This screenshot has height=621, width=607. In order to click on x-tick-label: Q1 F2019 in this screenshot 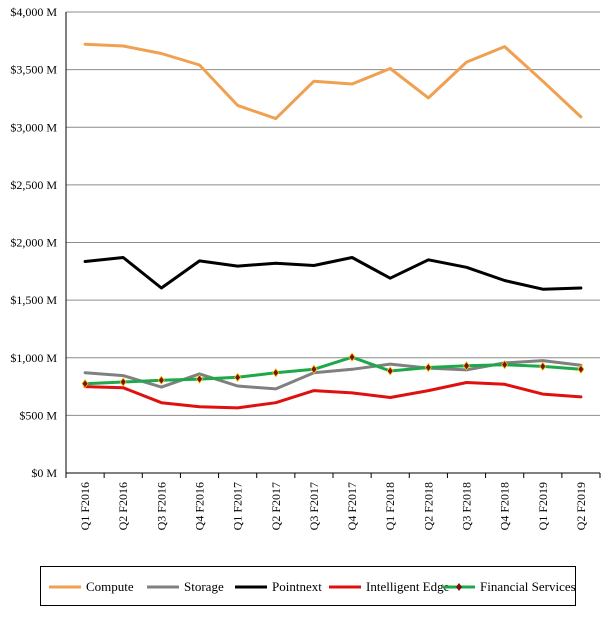, I will do `click(543, 506)`.